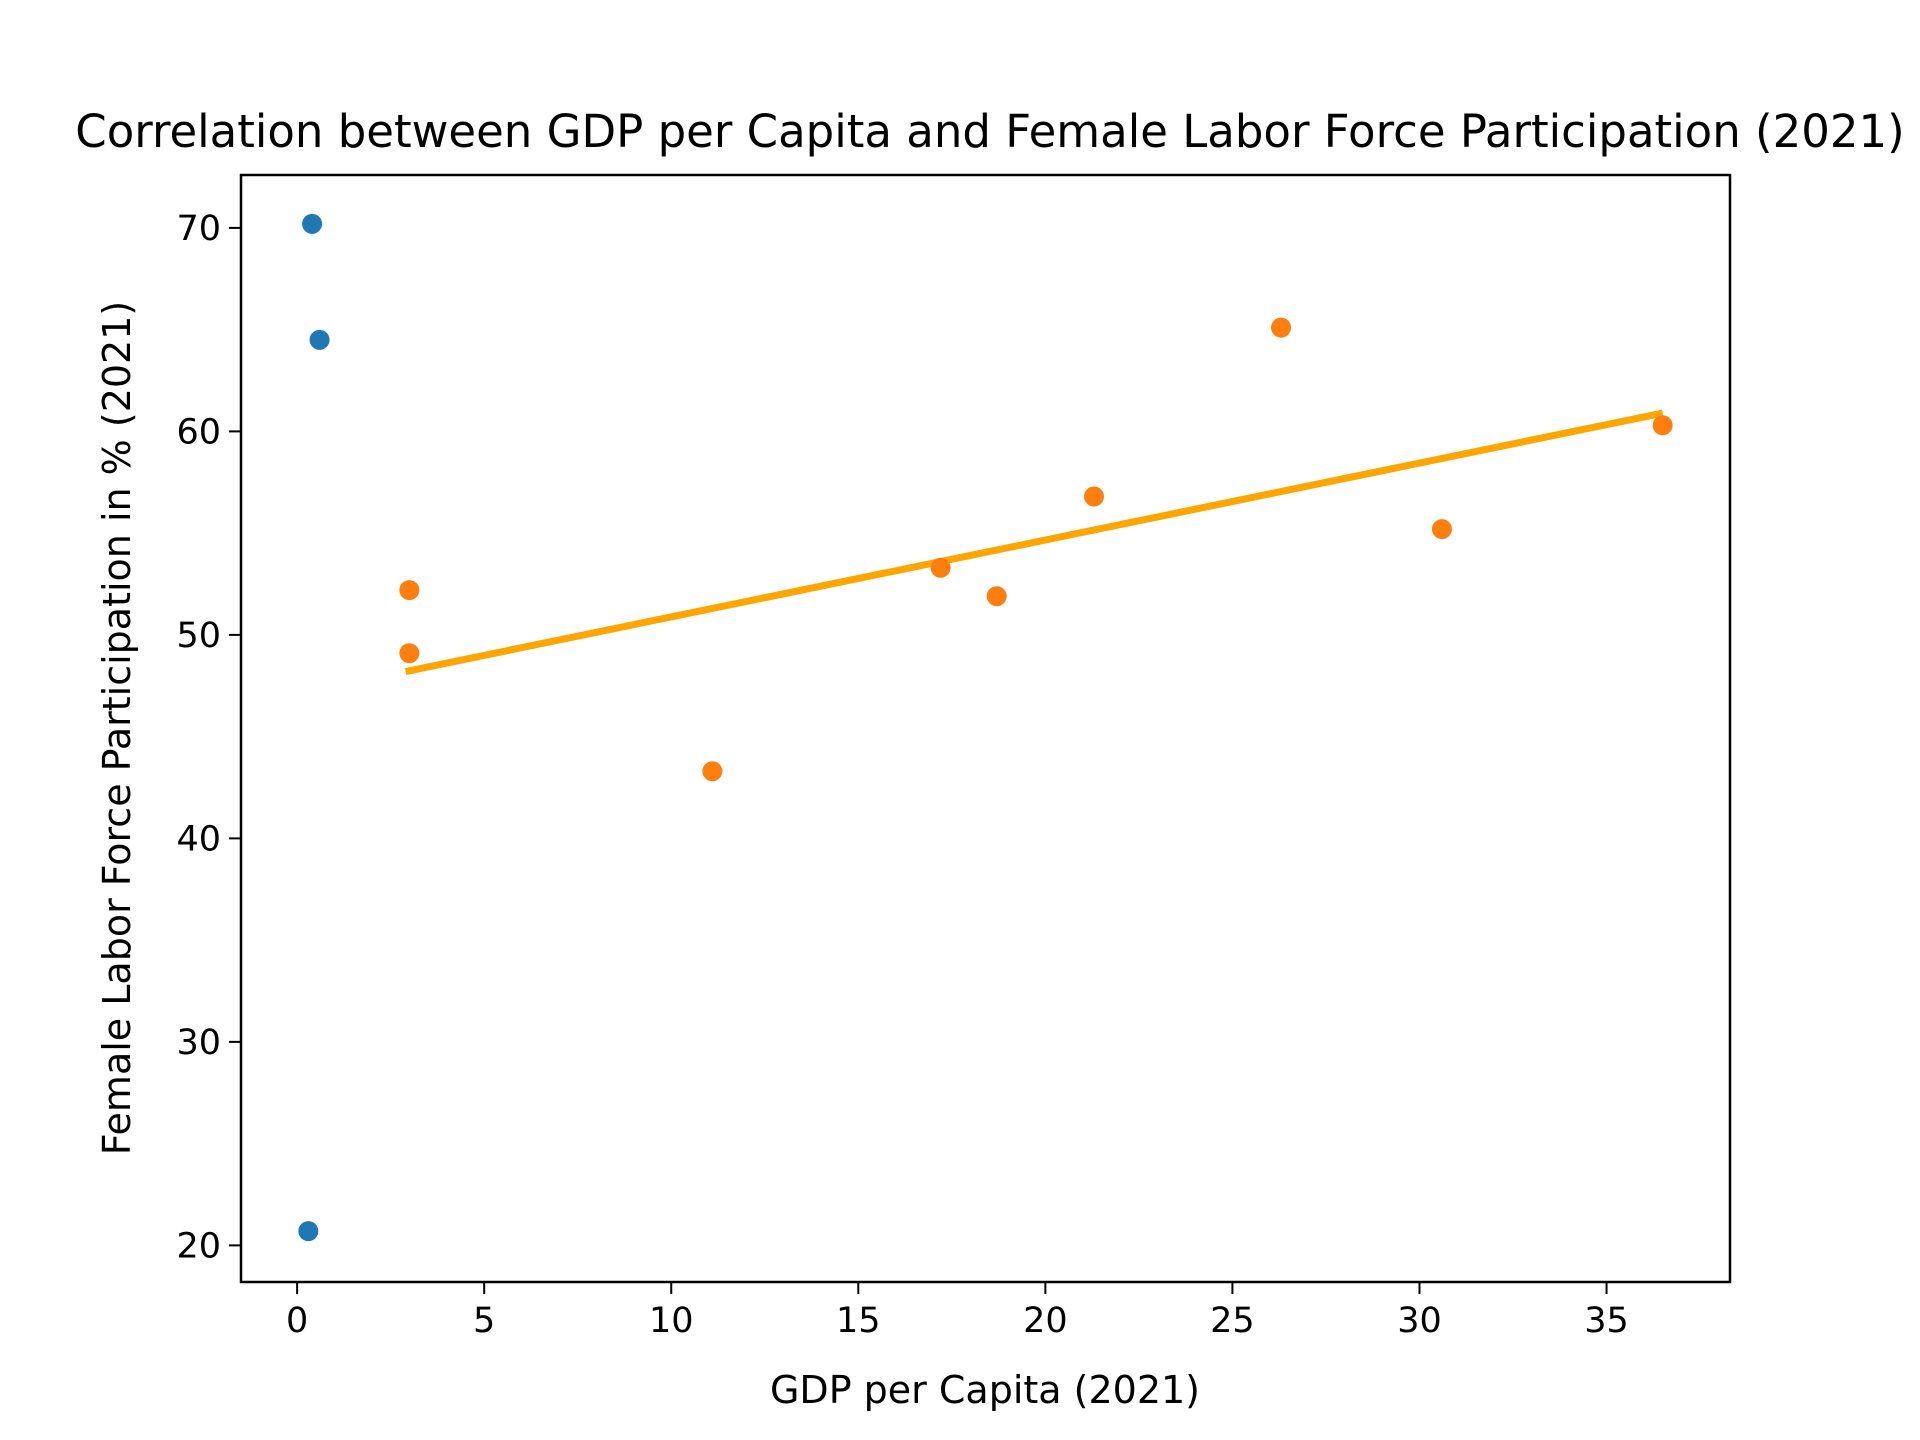 This screenshot has height=1440, width=1920. What do you see at coordinates (198, 1043) in the screenshot?
I see `y-tick-label: 30` at bounding box center [198, 1043].